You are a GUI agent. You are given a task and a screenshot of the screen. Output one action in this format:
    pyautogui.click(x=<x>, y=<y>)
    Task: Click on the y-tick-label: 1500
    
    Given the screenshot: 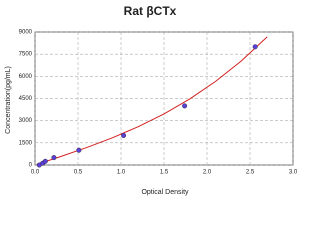 What is the action you would take?
    pyautogui.click(x=26, y=143)
    